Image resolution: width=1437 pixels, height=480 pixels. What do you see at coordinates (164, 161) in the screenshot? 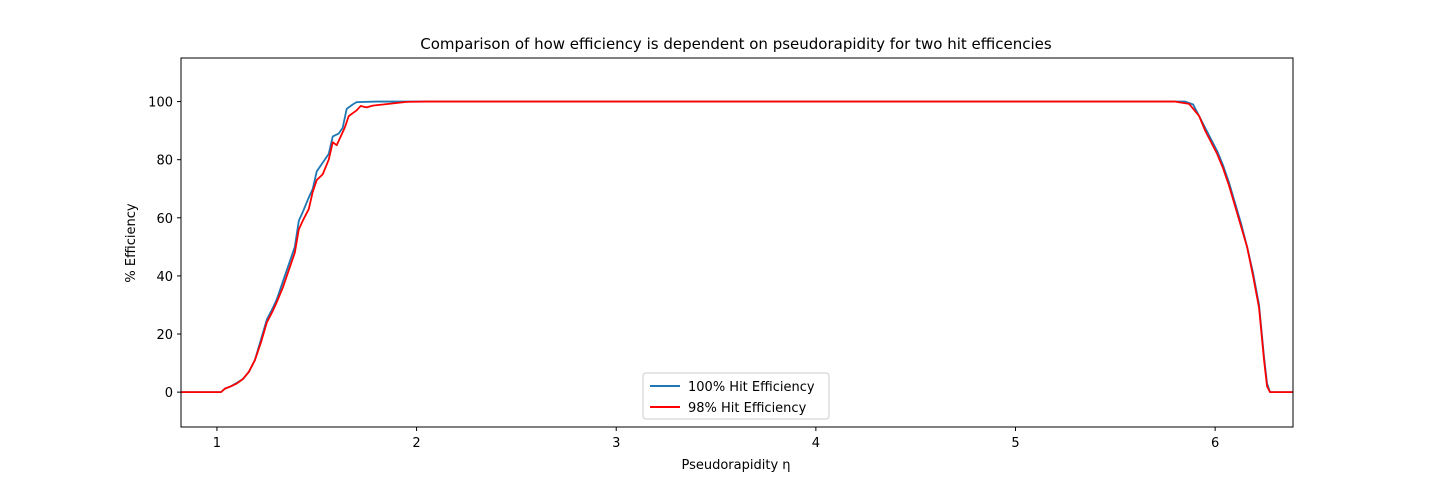
I see `y-tick-label: 80` at bounding box center [164, 161].